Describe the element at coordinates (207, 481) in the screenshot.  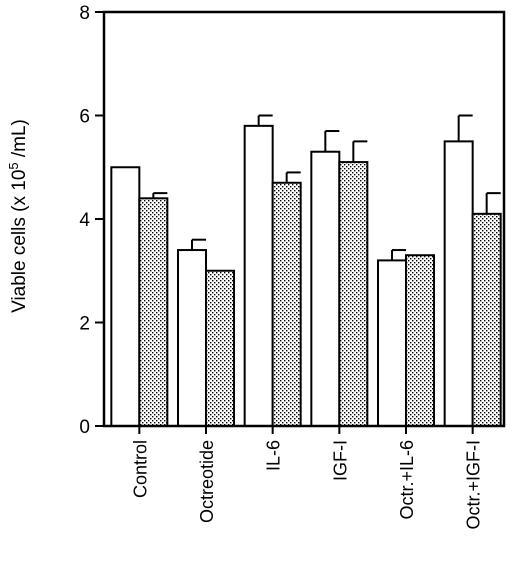
I see `x-category-label: Octreotide` at that location.